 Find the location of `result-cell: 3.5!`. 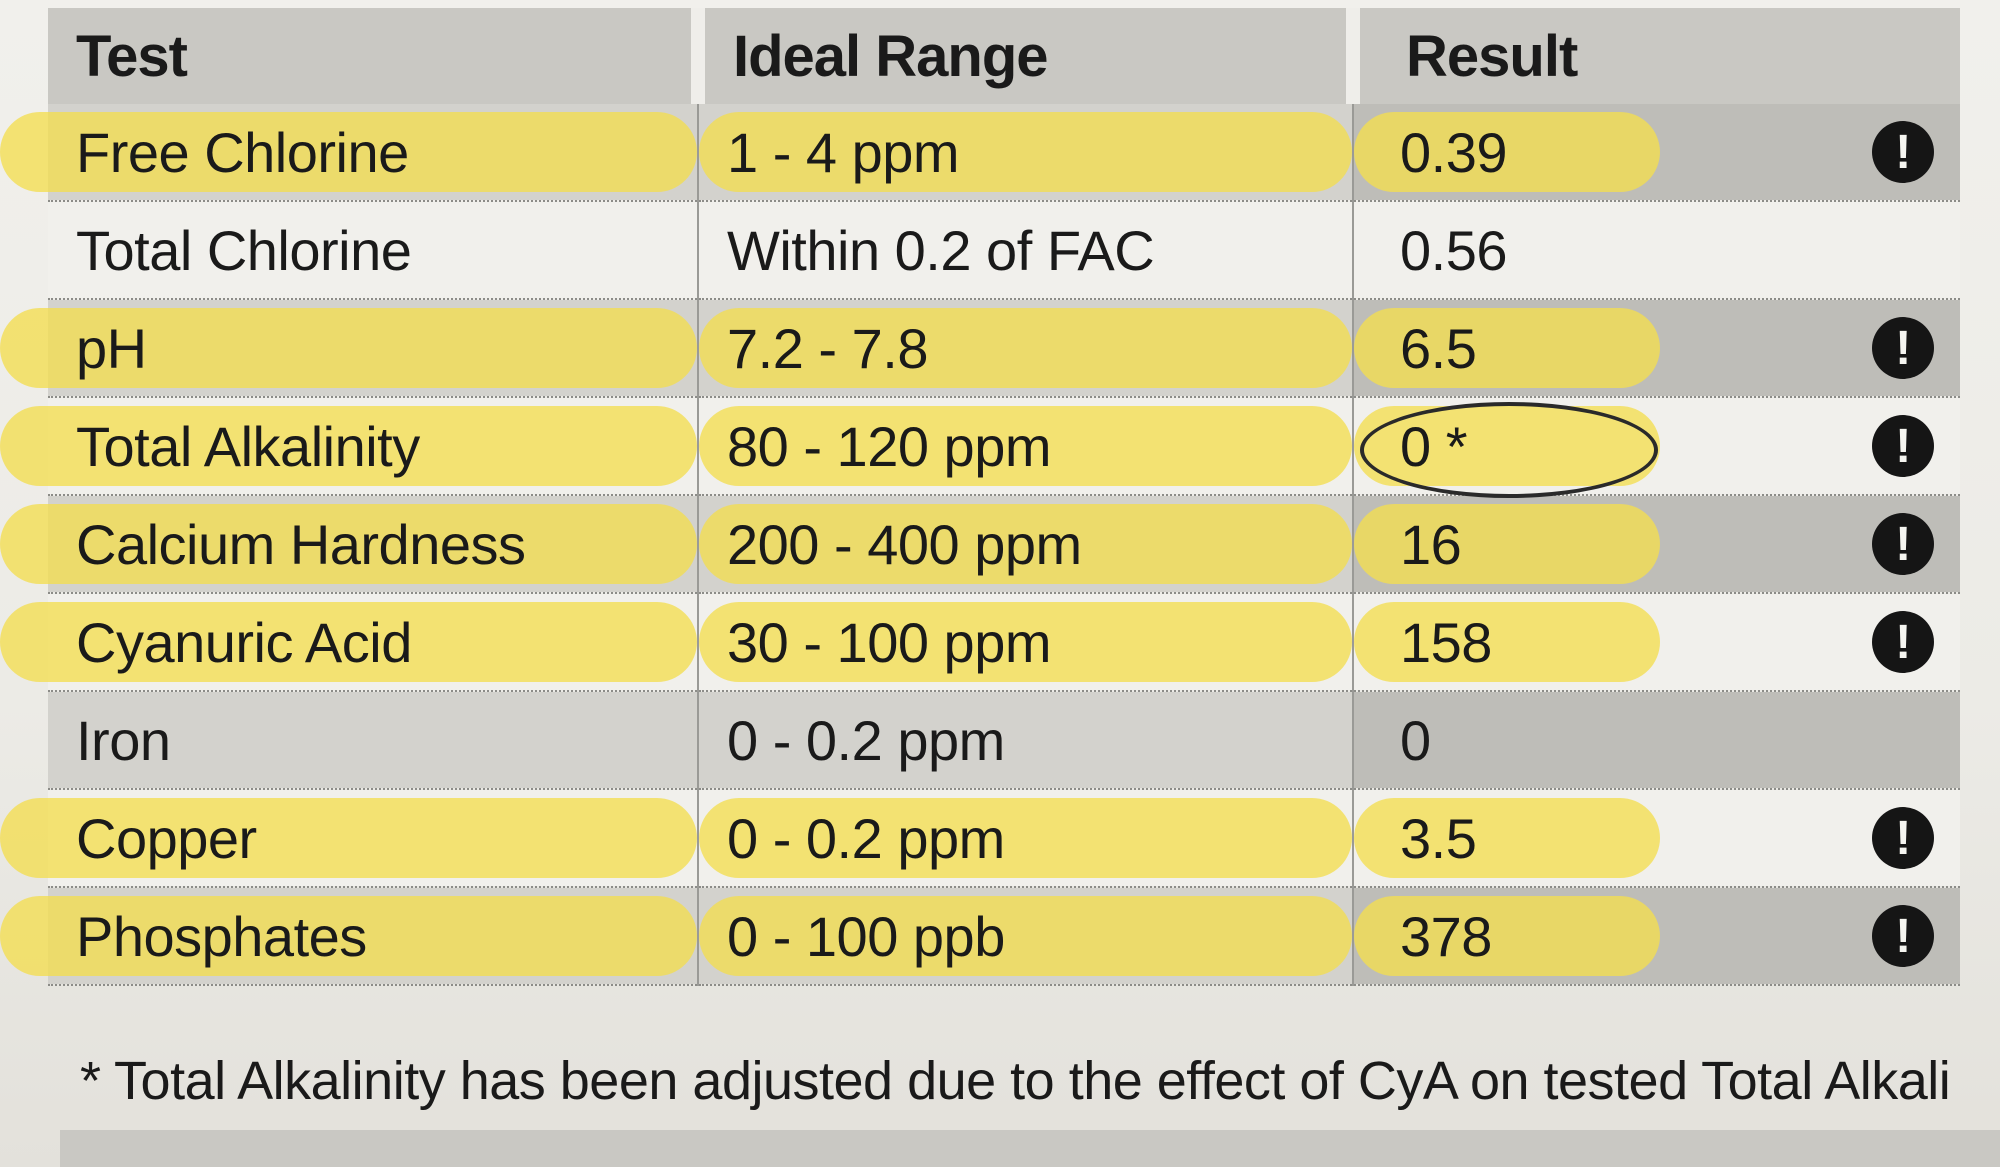

result-cell: 3.5! is located at coordinates (1656, 838).